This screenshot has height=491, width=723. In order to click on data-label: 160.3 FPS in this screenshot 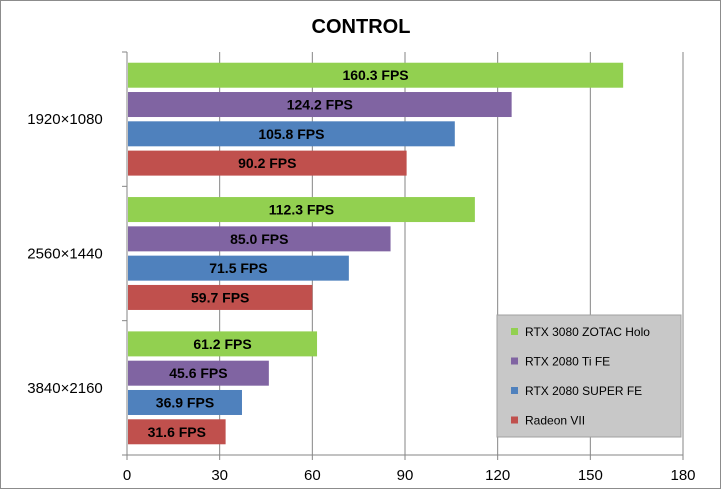, I will do `click(375, 75)`.